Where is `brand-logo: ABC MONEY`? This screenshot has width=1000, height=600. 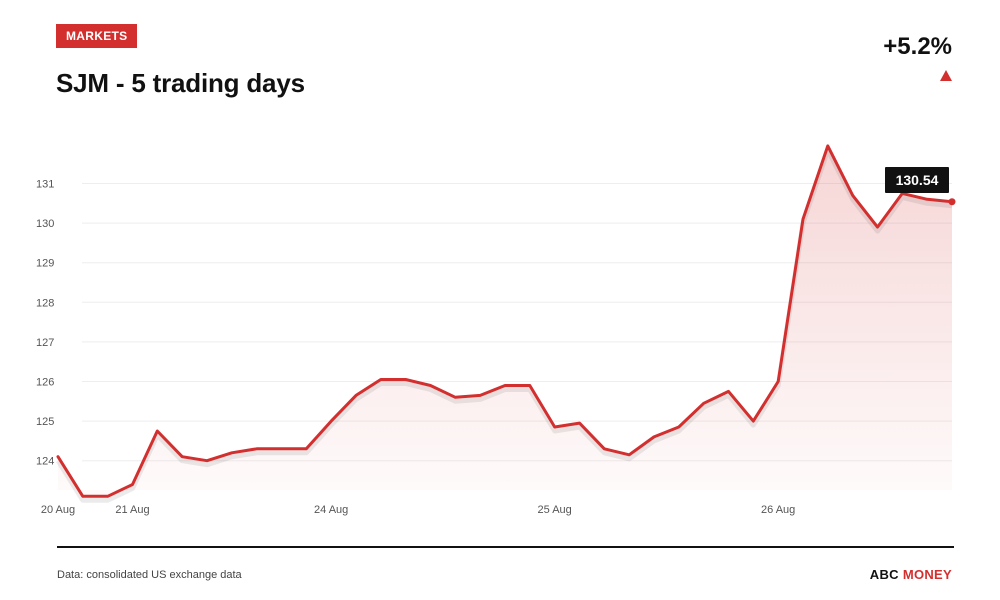
brand-logo: ABC MONEY is located at coordinates (911, 574).